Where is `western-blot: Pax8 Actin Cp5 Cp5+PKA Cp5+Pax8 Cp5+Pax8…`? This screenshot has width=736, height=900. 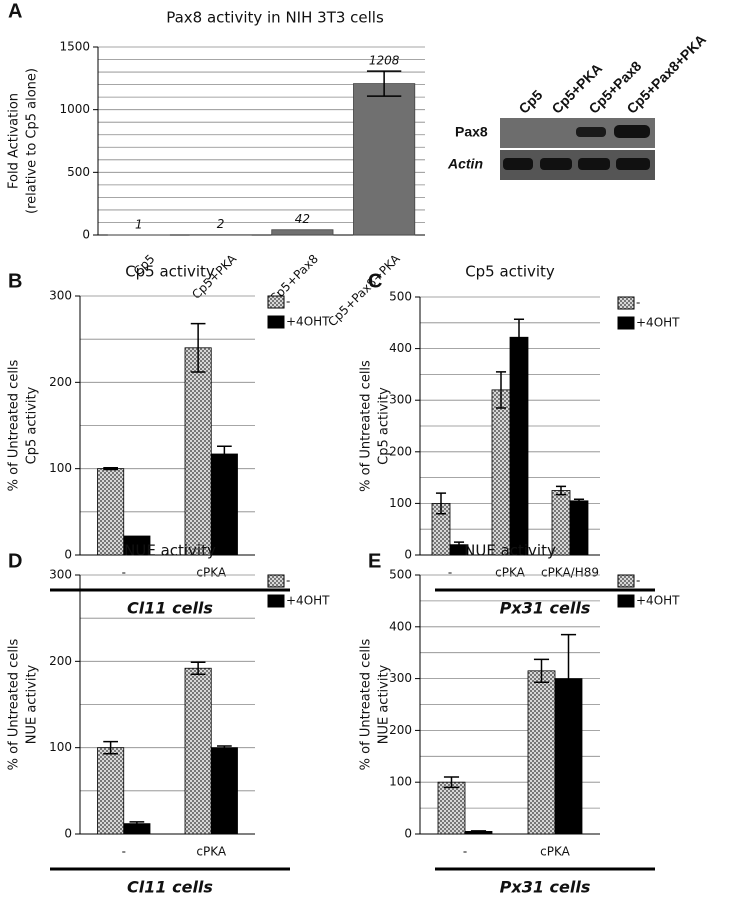 western-blot: Pax8 Actin Cp5 Cp5+PKA Cp5+Pax8 Cp5+Pax8… is located at coordinates (578, 105).